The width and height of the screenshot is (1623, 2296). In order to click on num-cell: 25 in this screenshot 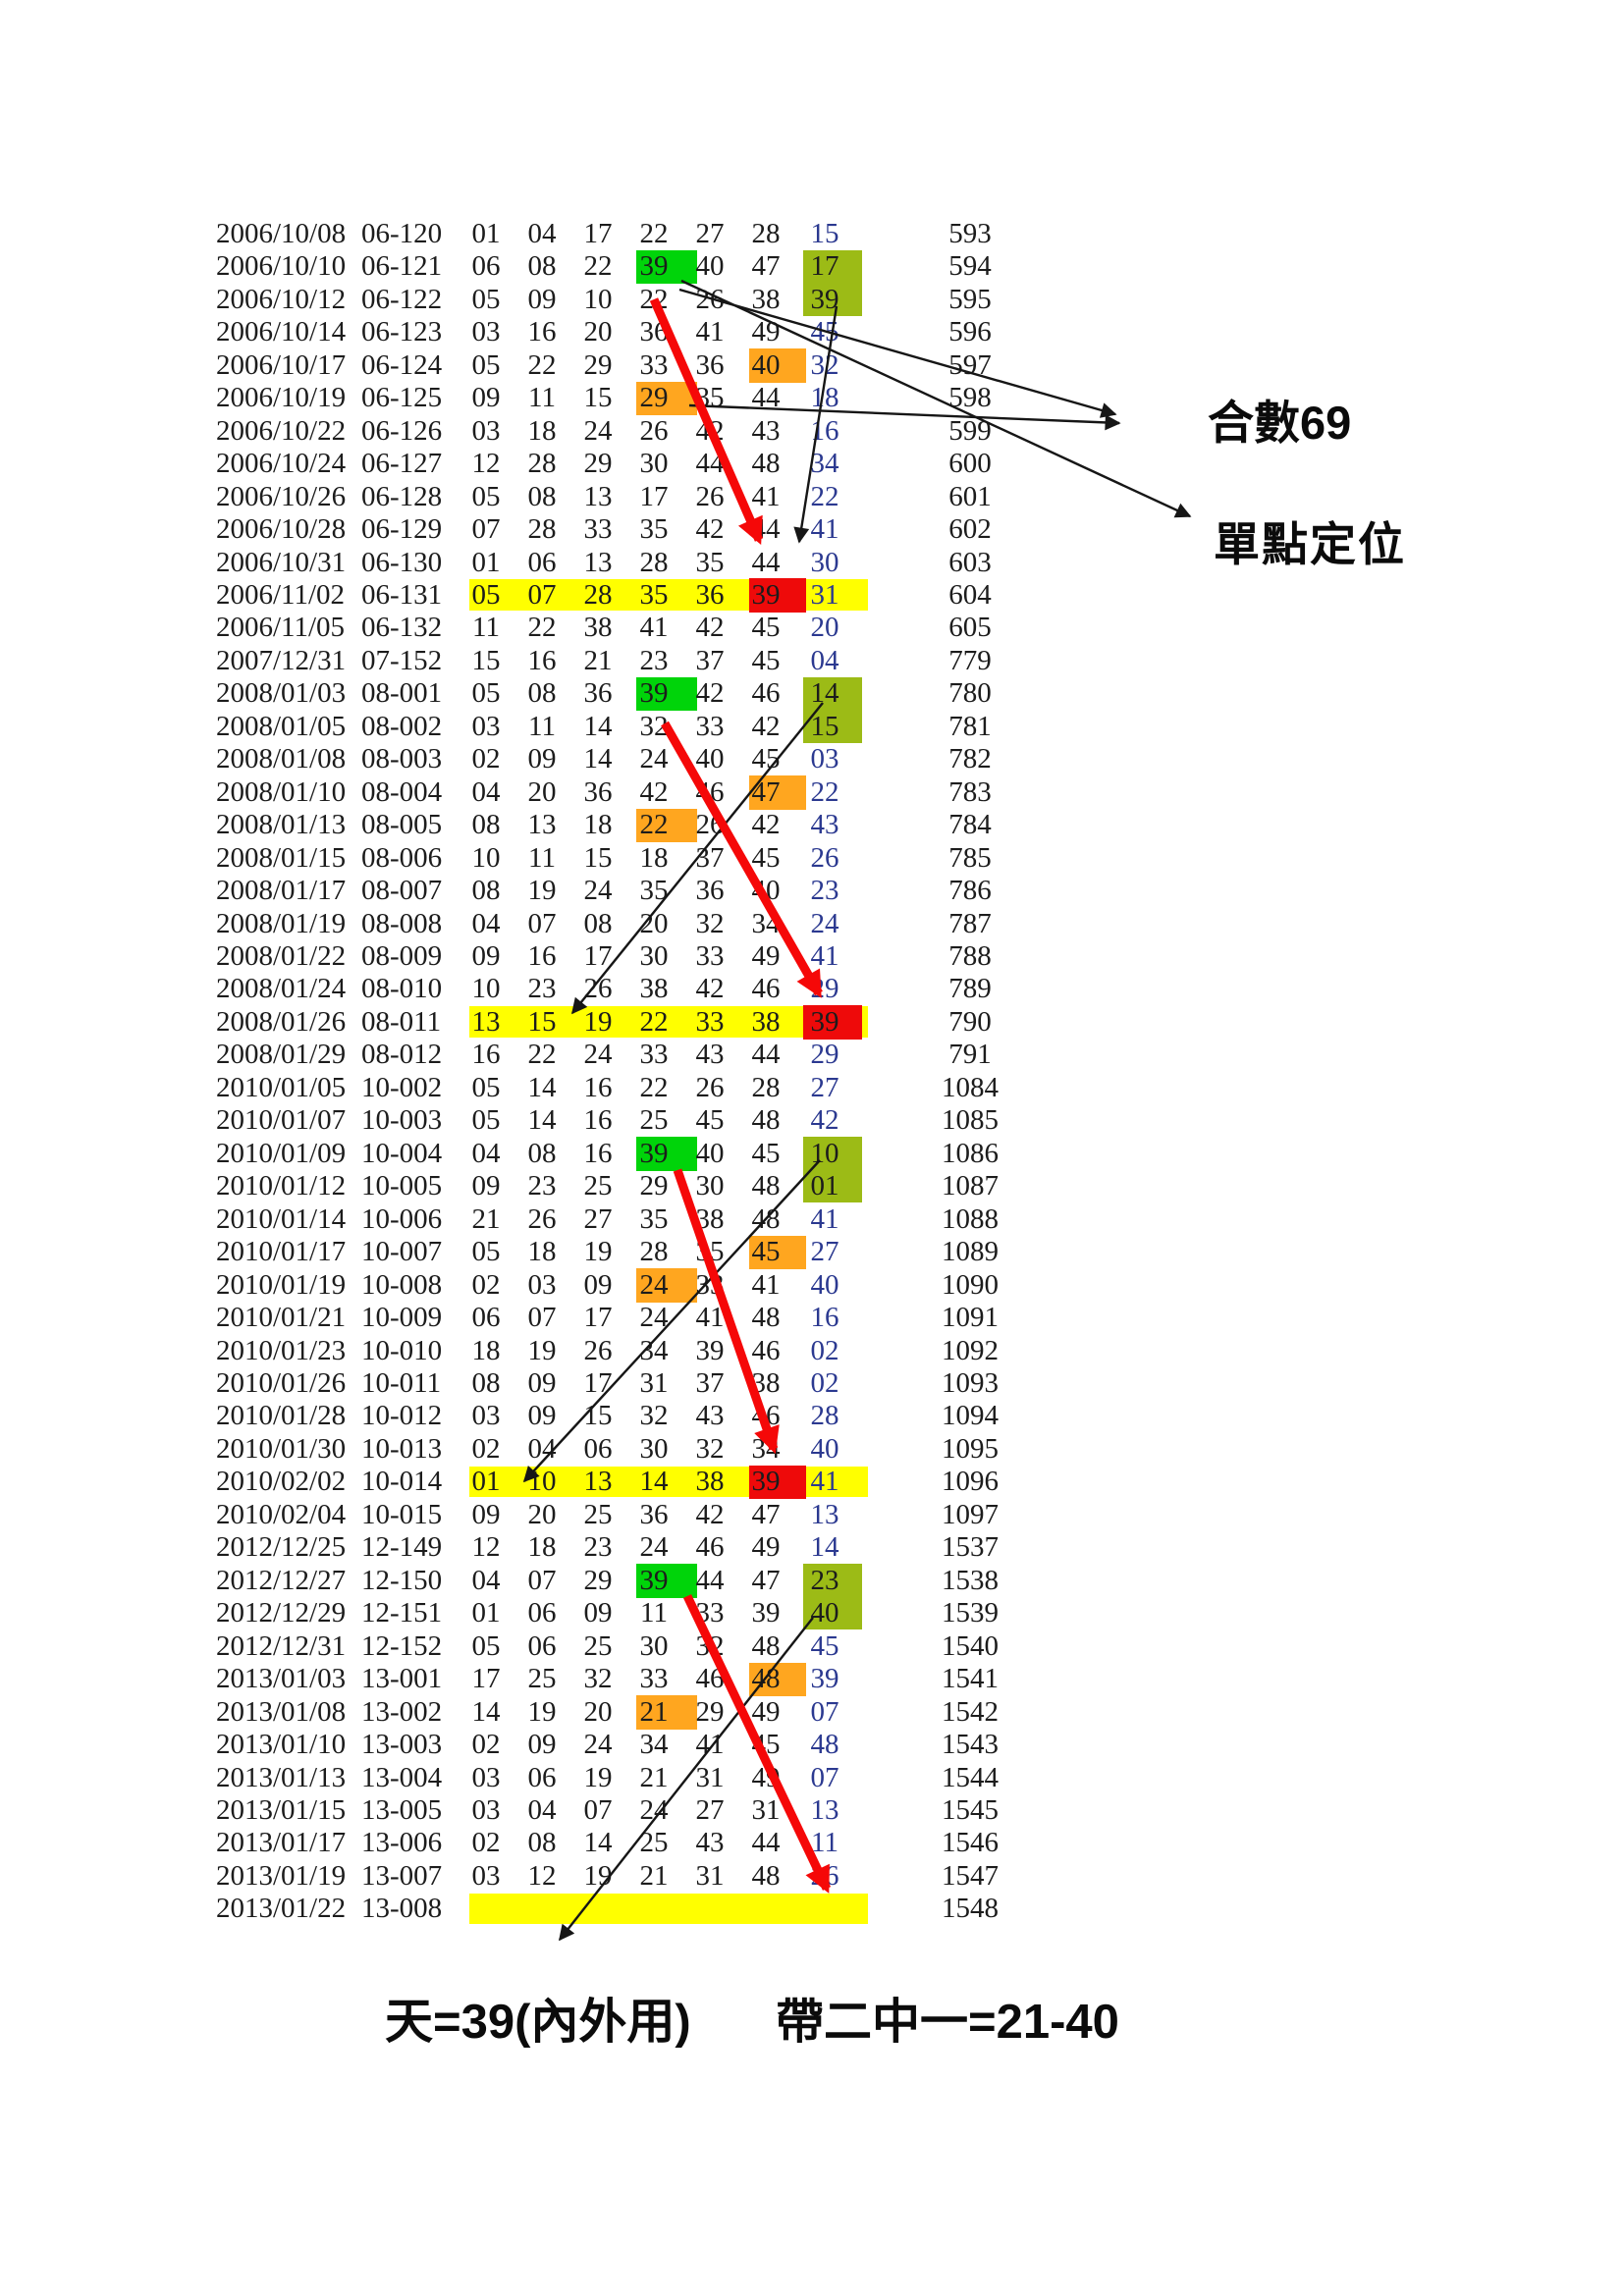, I will do `click(598, 1186)`.